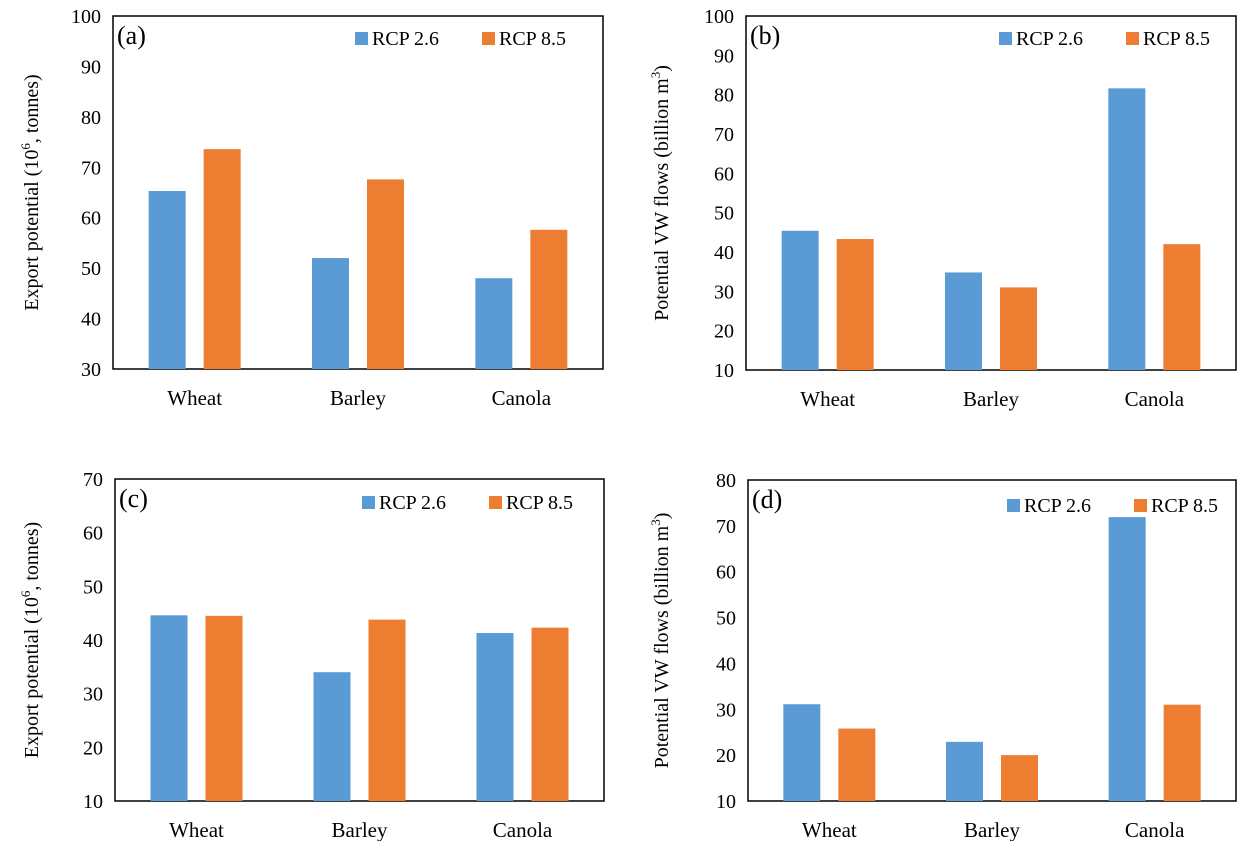 This screenshot has width=1248, height=841. What do you see at coordinates (765, 35) in the screenshot?
I see `panel-label: (b)` at bounding box center [765, 35].